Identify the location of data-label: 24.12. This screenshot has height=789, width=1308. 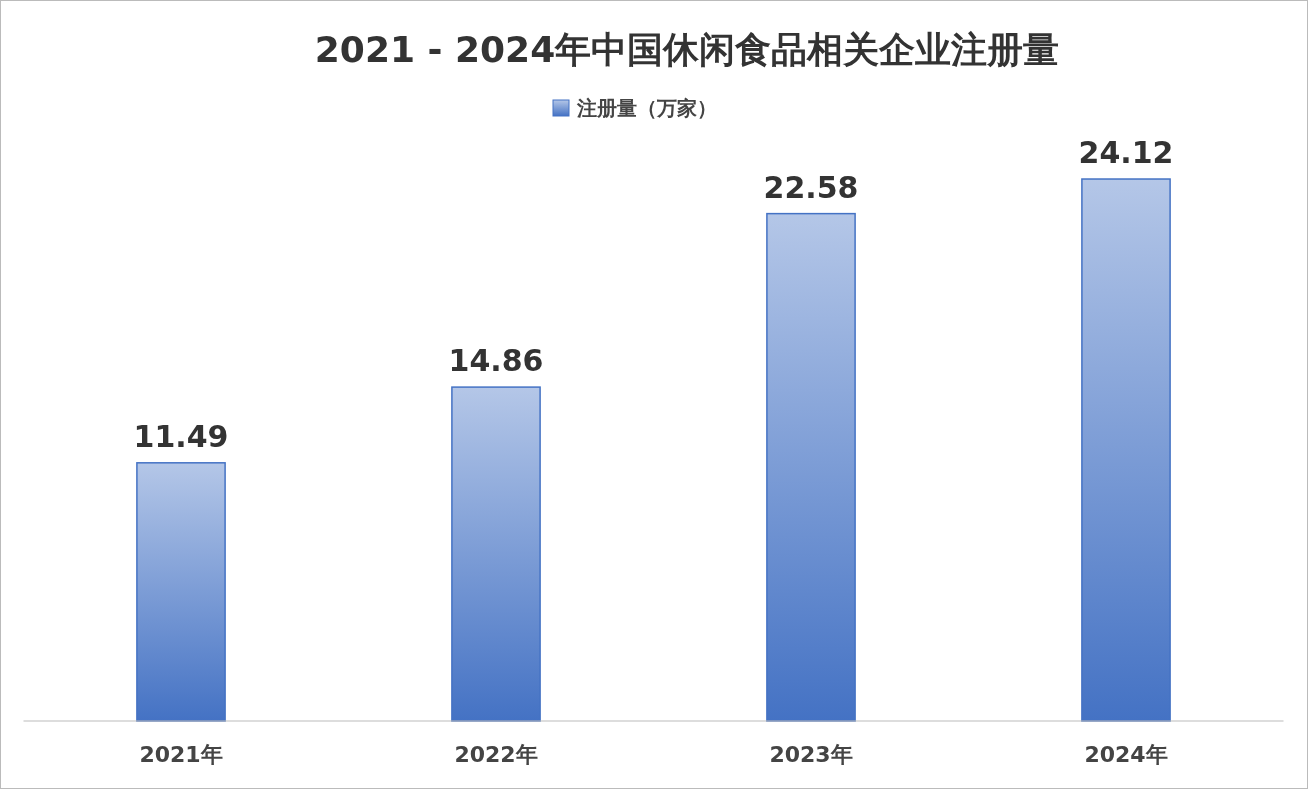
(1126, 153).